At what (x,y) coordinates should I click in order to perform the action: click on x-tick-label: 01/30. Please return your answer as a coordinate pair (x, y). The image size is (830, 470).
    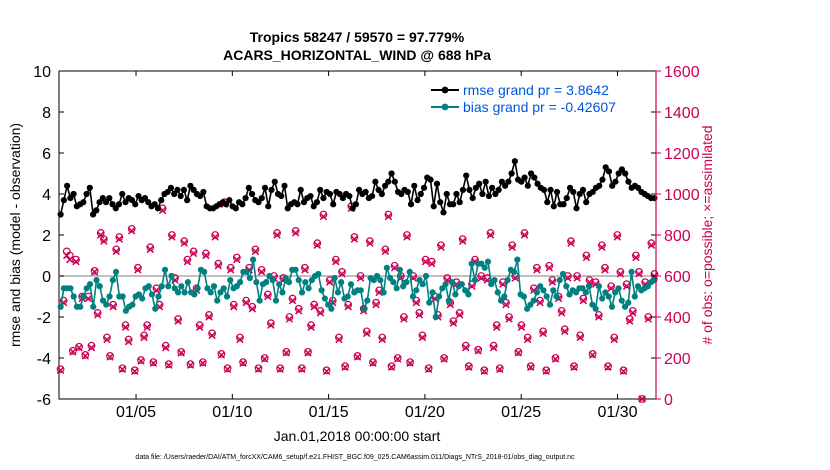
    Looking at the image, I should click on (617, 412).